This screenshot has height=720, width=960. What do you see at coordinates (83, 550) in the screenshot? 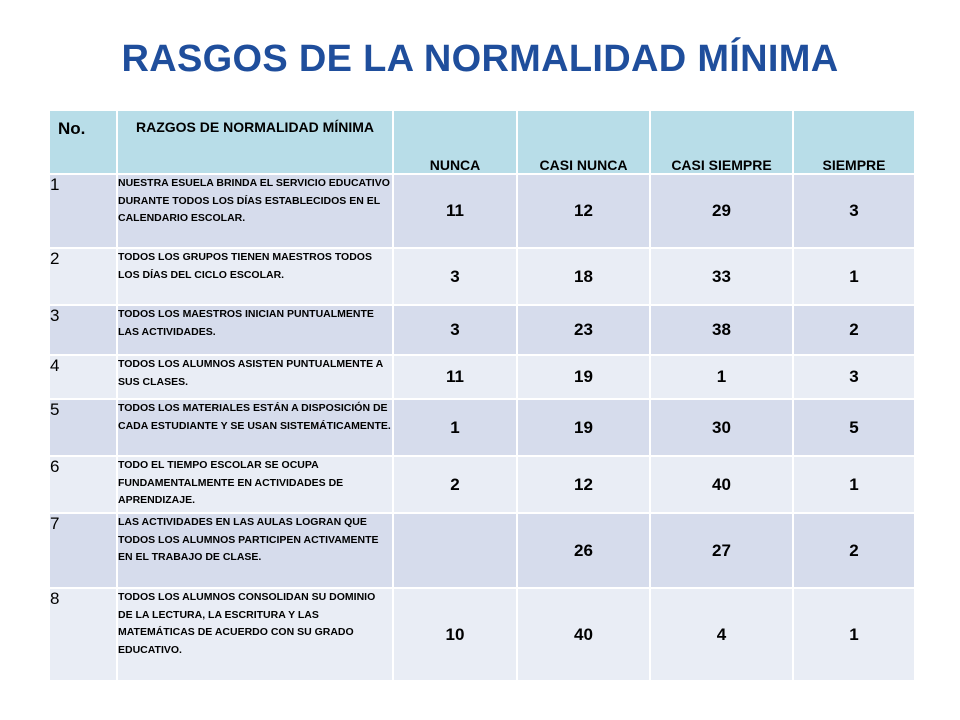
I see `row-number: 7` at bounding box center [83, 550].